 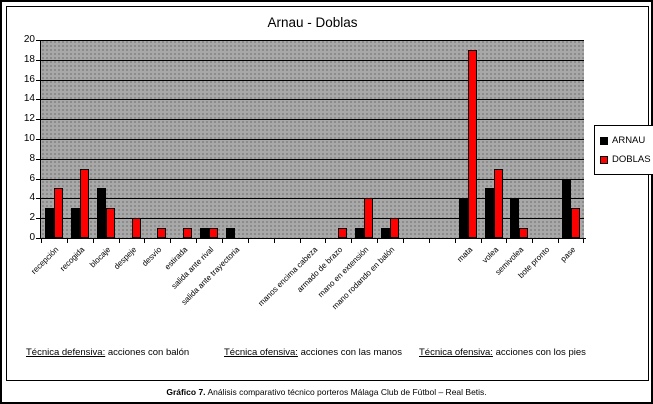 What do you see at coordinates (29, 99) in the screenshot?
I see `y-axis-label-14: 14` at bounding box center [29, 99].